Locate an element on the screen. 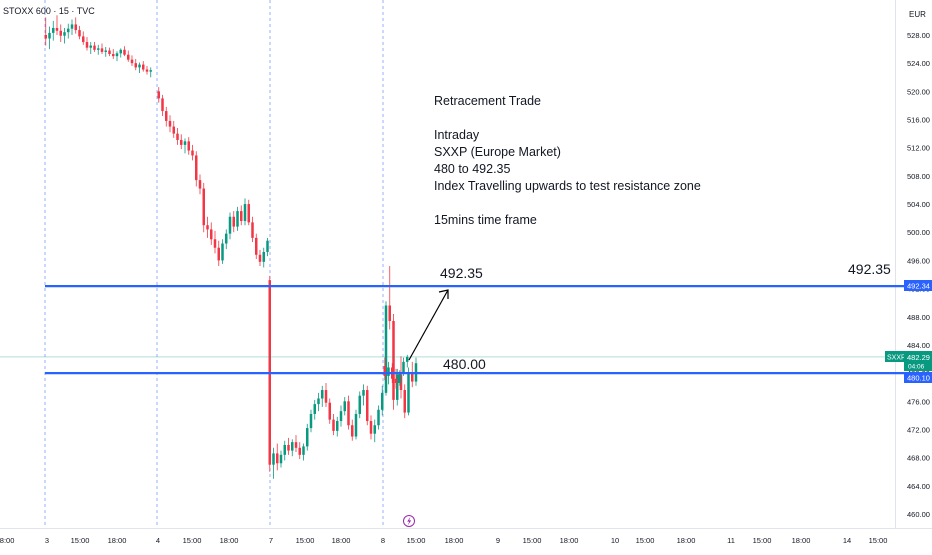 The width and height of the screenshot is (932, 555). trend-arrow is located at coordinates (428, 325).